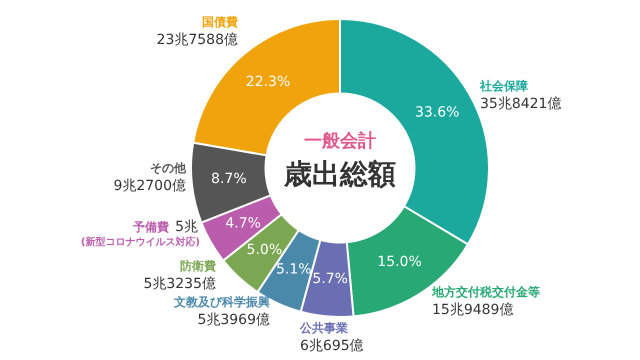 The image size is (640, 360). Describe the element at coordinates (140, 242) in the screenshot. I see `text: (新型コロナウイルス対応)` at that location.